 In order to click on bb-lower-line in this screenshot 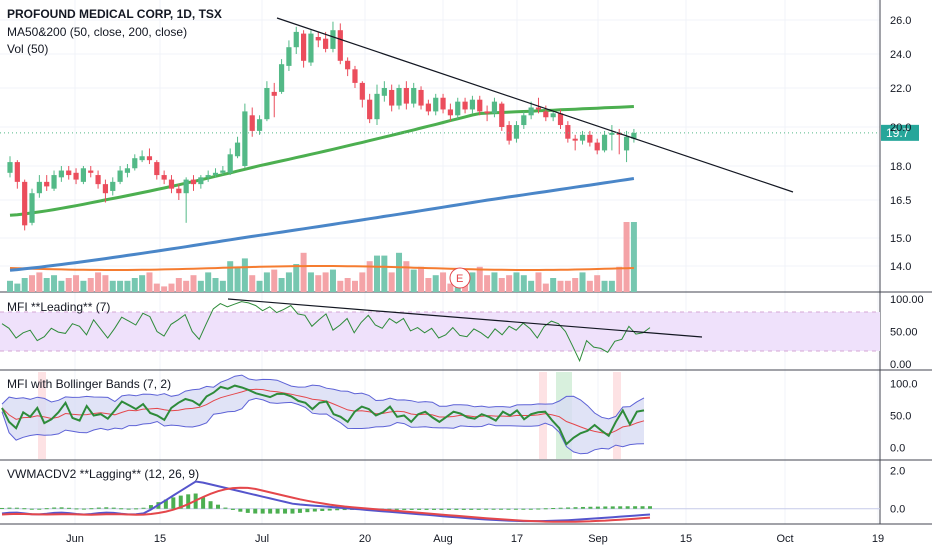, I will do `click(323, 426)`.